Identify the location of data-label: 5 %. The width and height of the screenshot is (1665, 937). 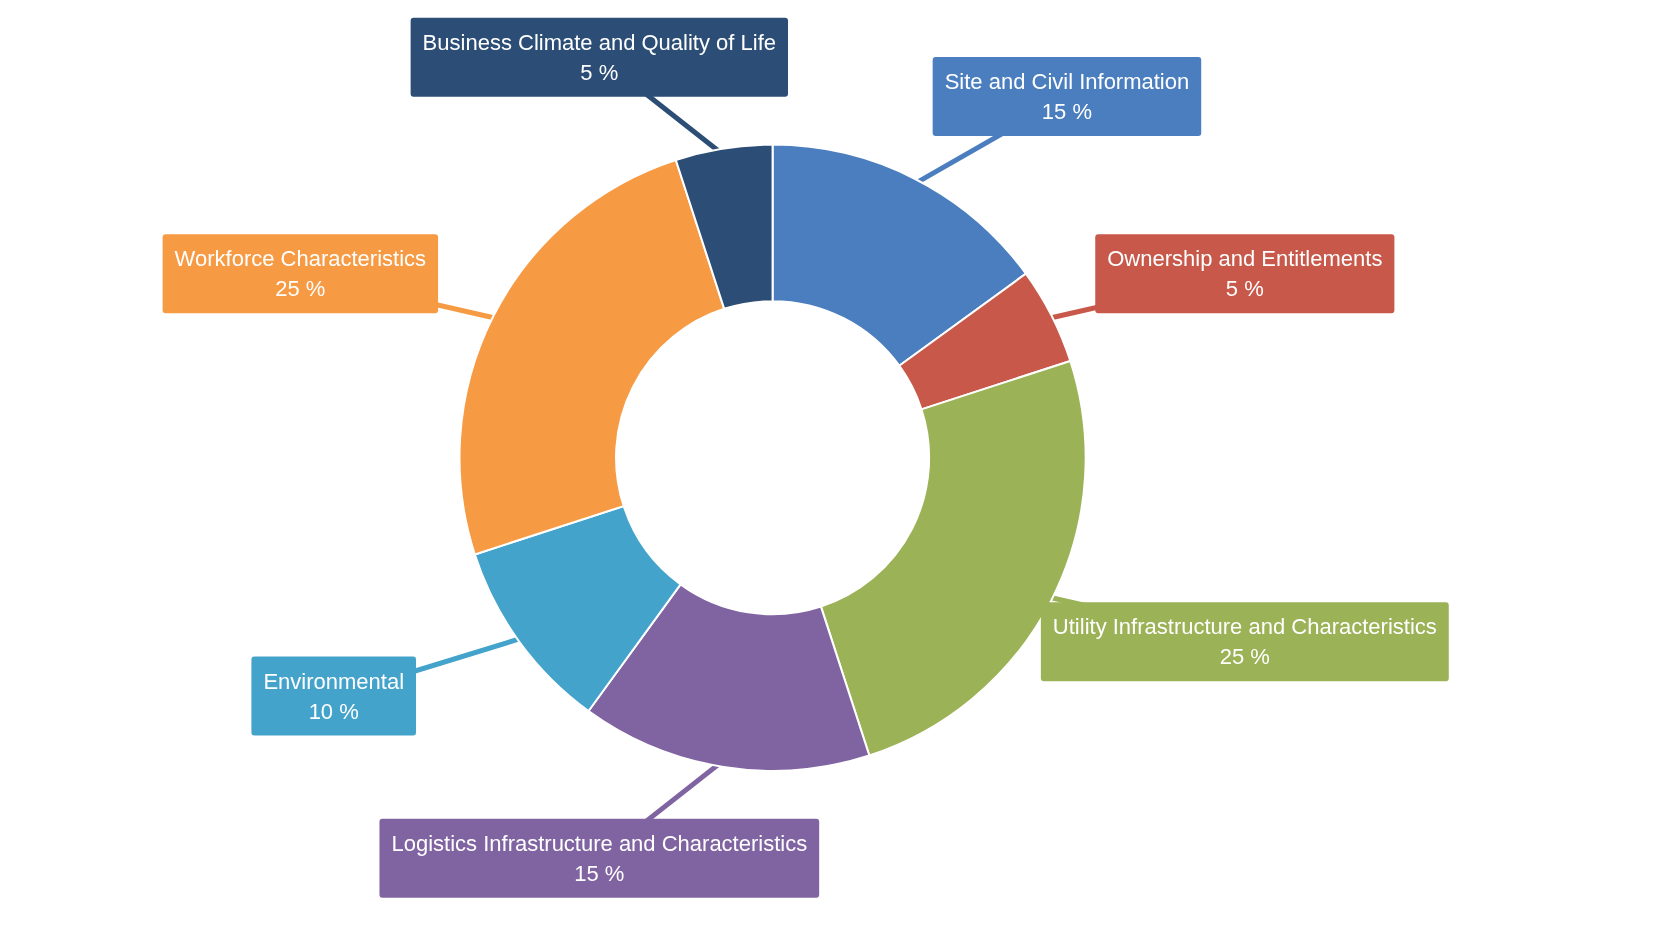
(599, 72).